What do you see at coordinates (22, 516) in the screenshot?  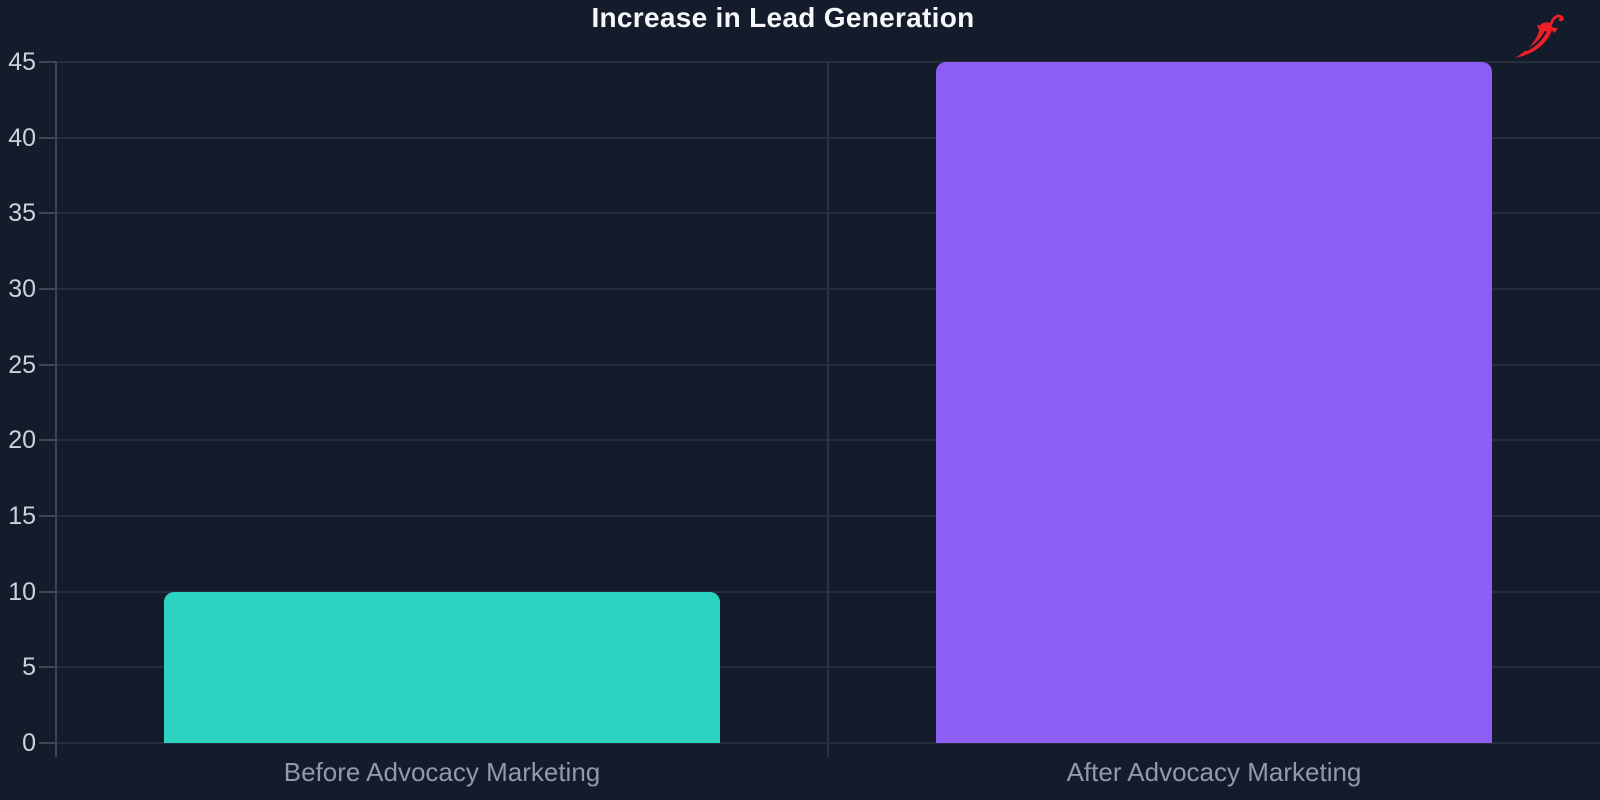 I see `y-tick-label: 15` at bounding box center [22, 516].